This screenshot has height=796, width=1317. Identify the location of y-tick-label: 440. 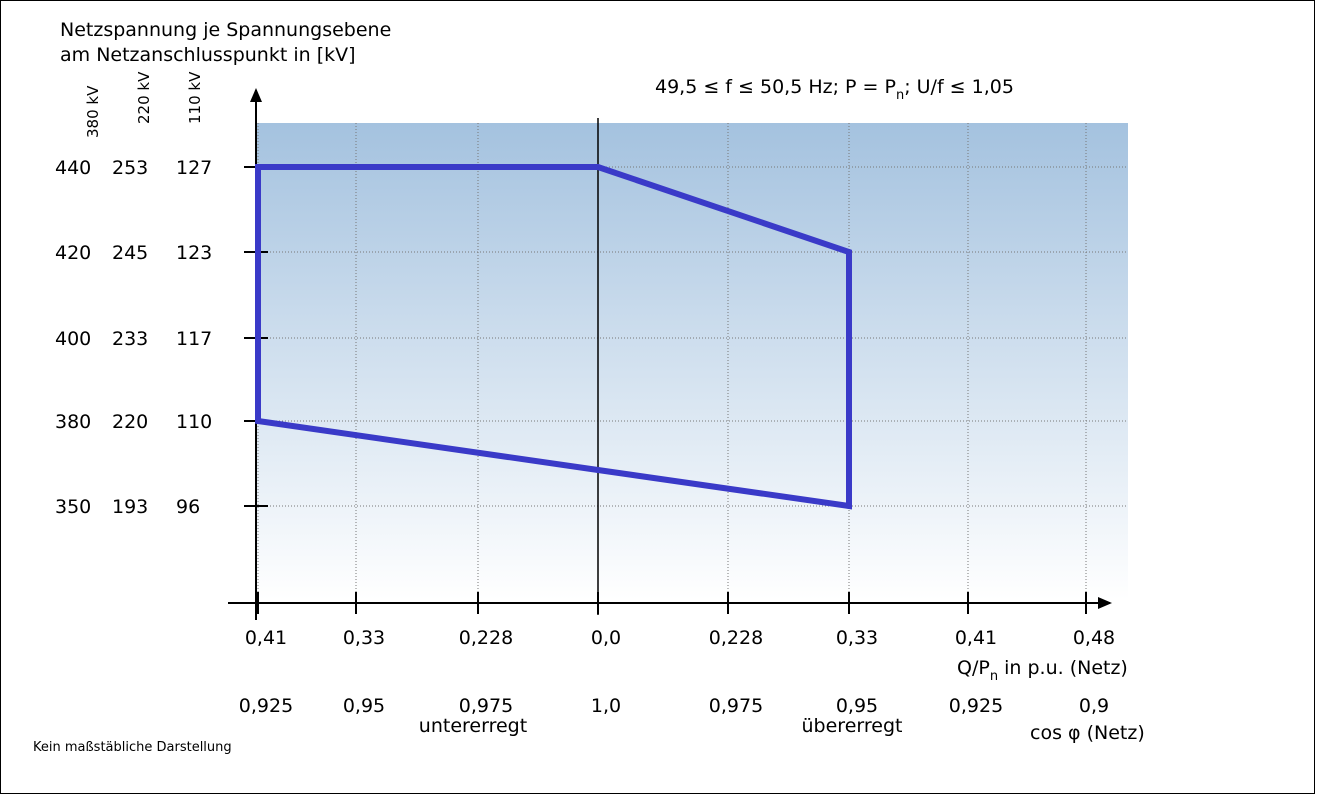
(73, 168).